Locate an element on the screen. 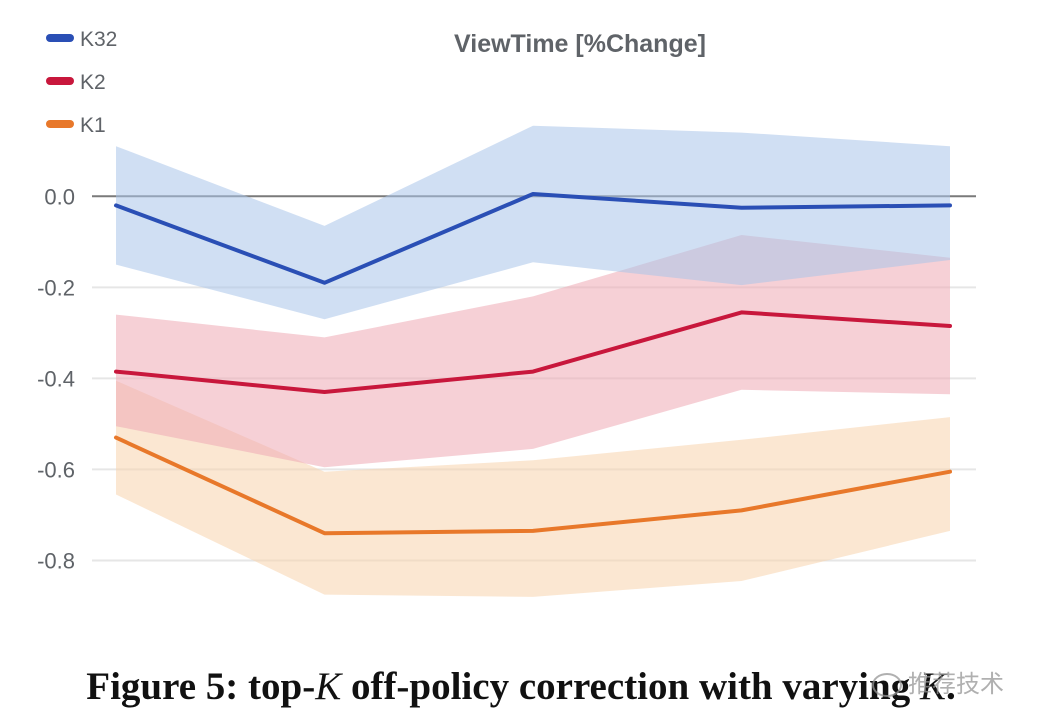 The width and height of the screenshot is (1042, 726). watermark: 推荐技术 is located at coordinates (938, 681).